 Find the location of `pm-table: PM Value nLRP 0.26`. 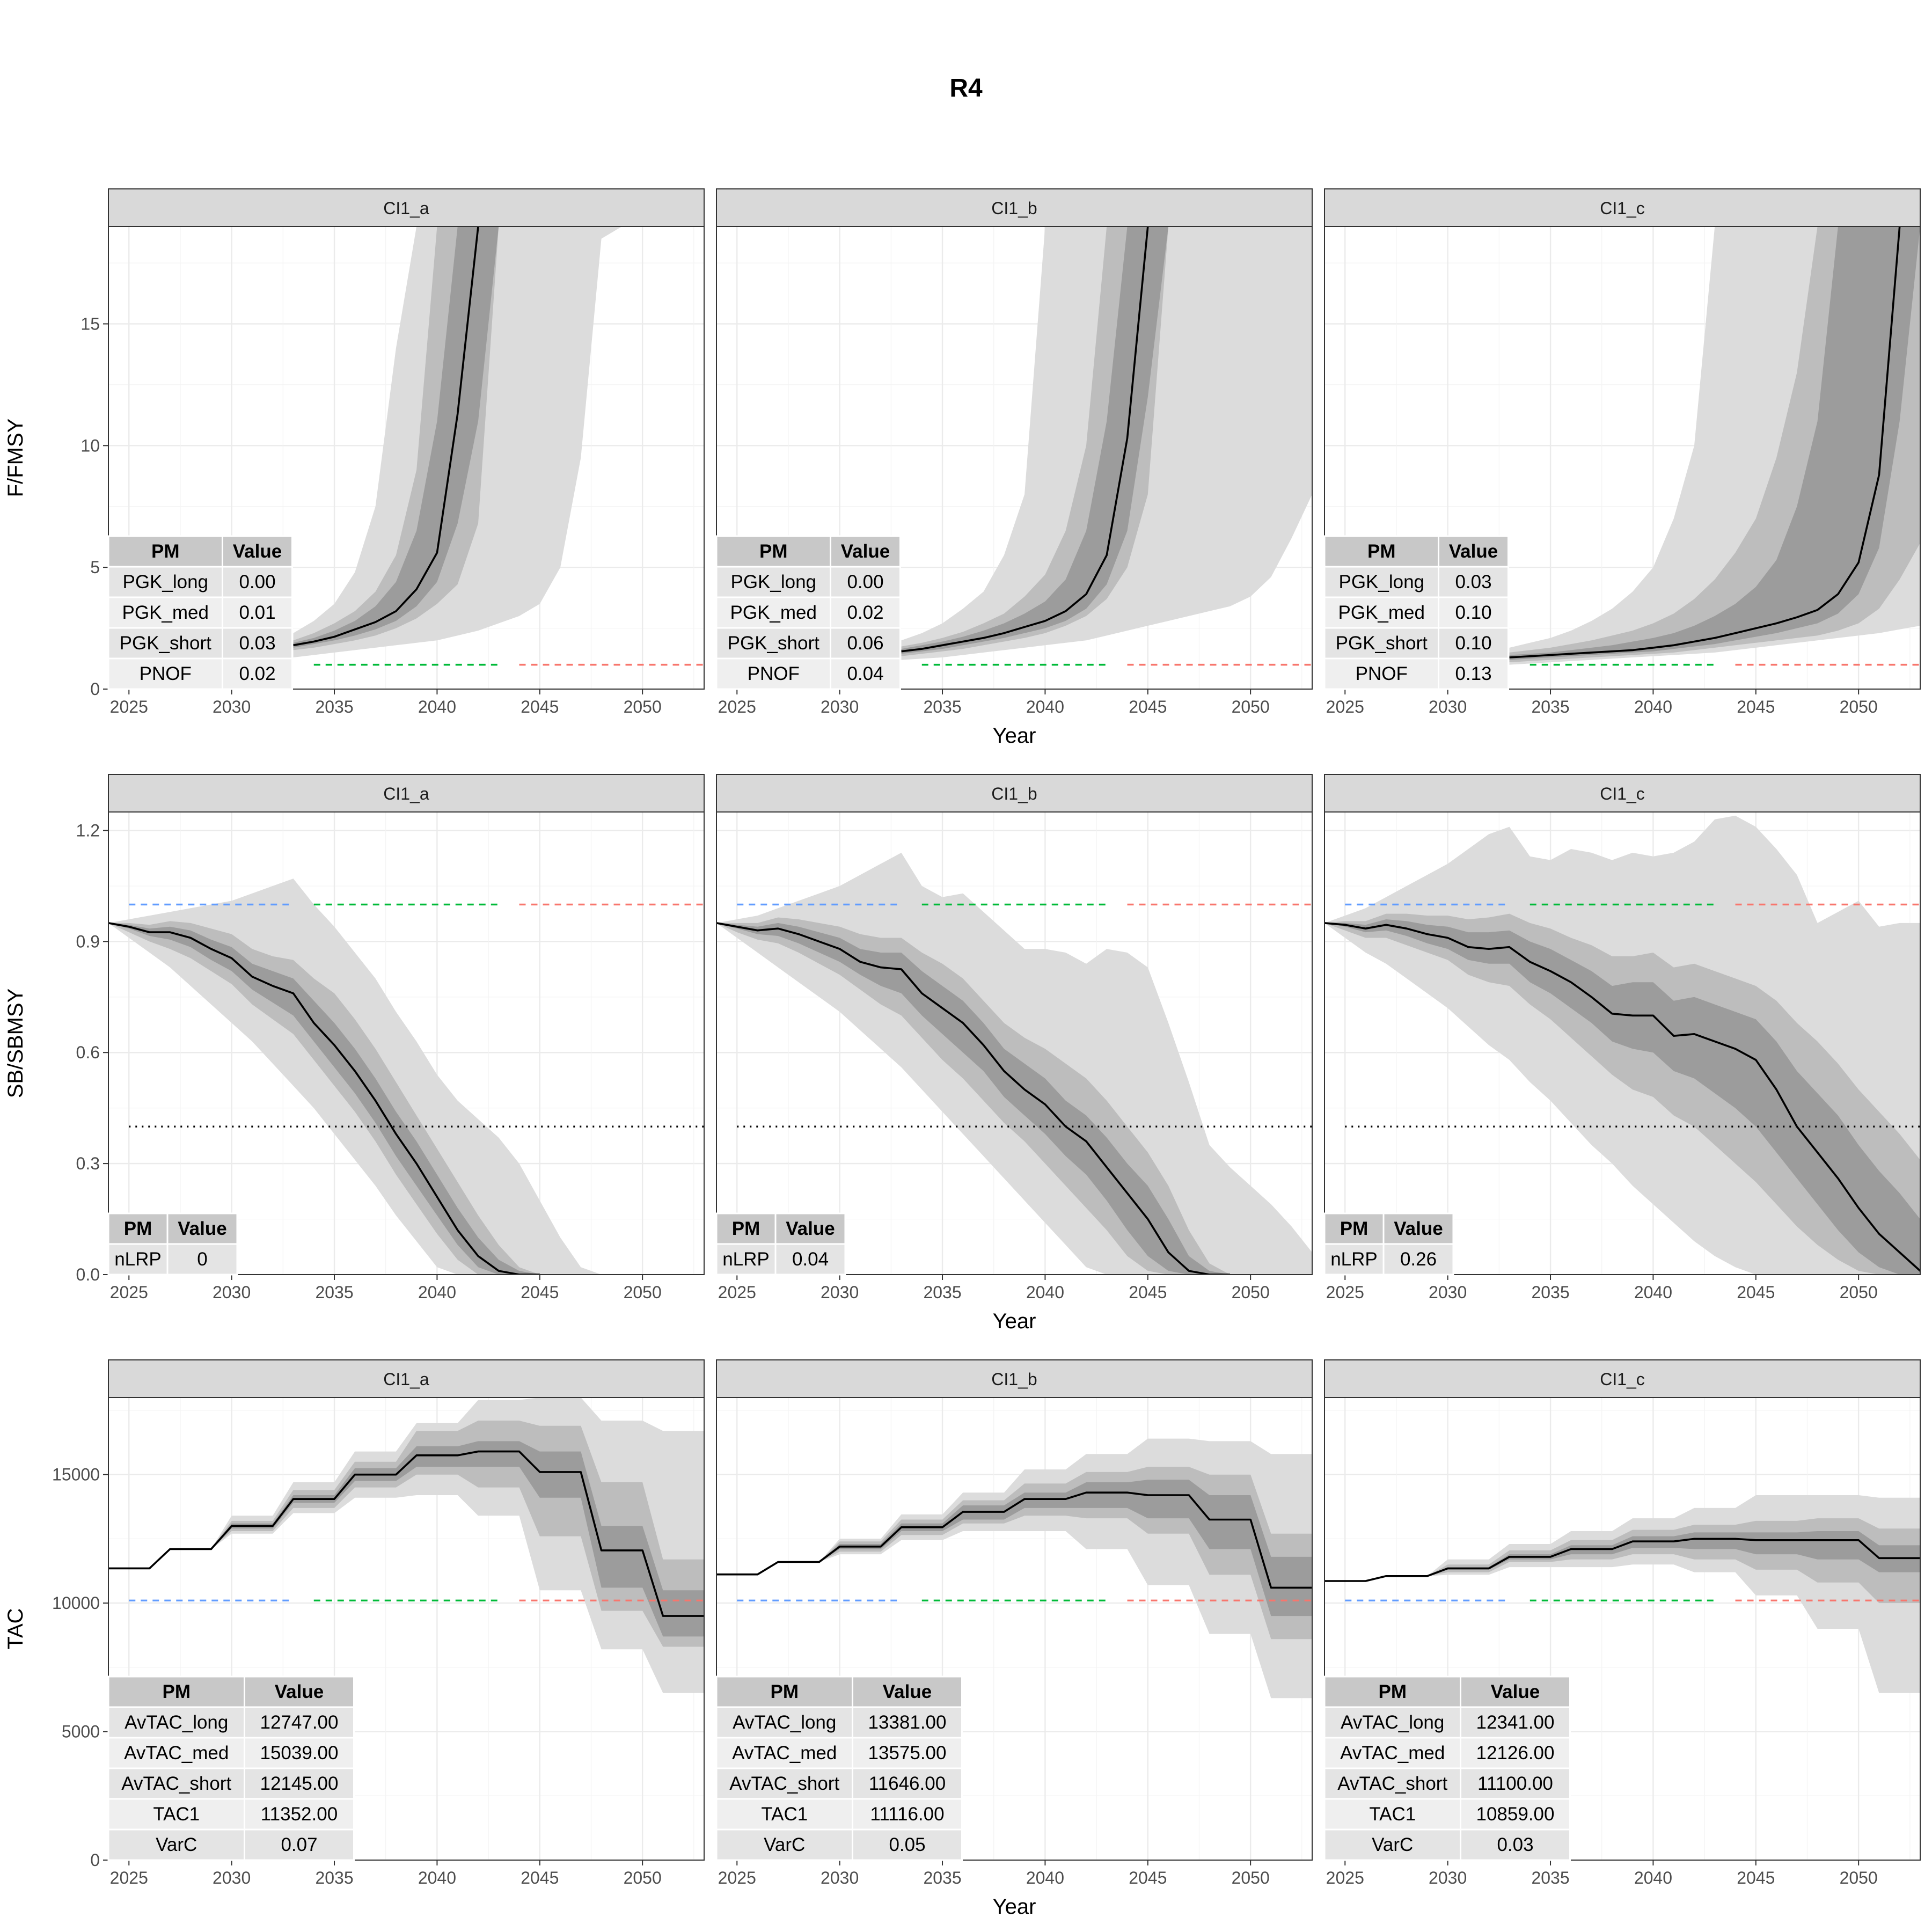

pm-table: PM Value nLRP 0.26 is located at coordinates (1388, 1244).